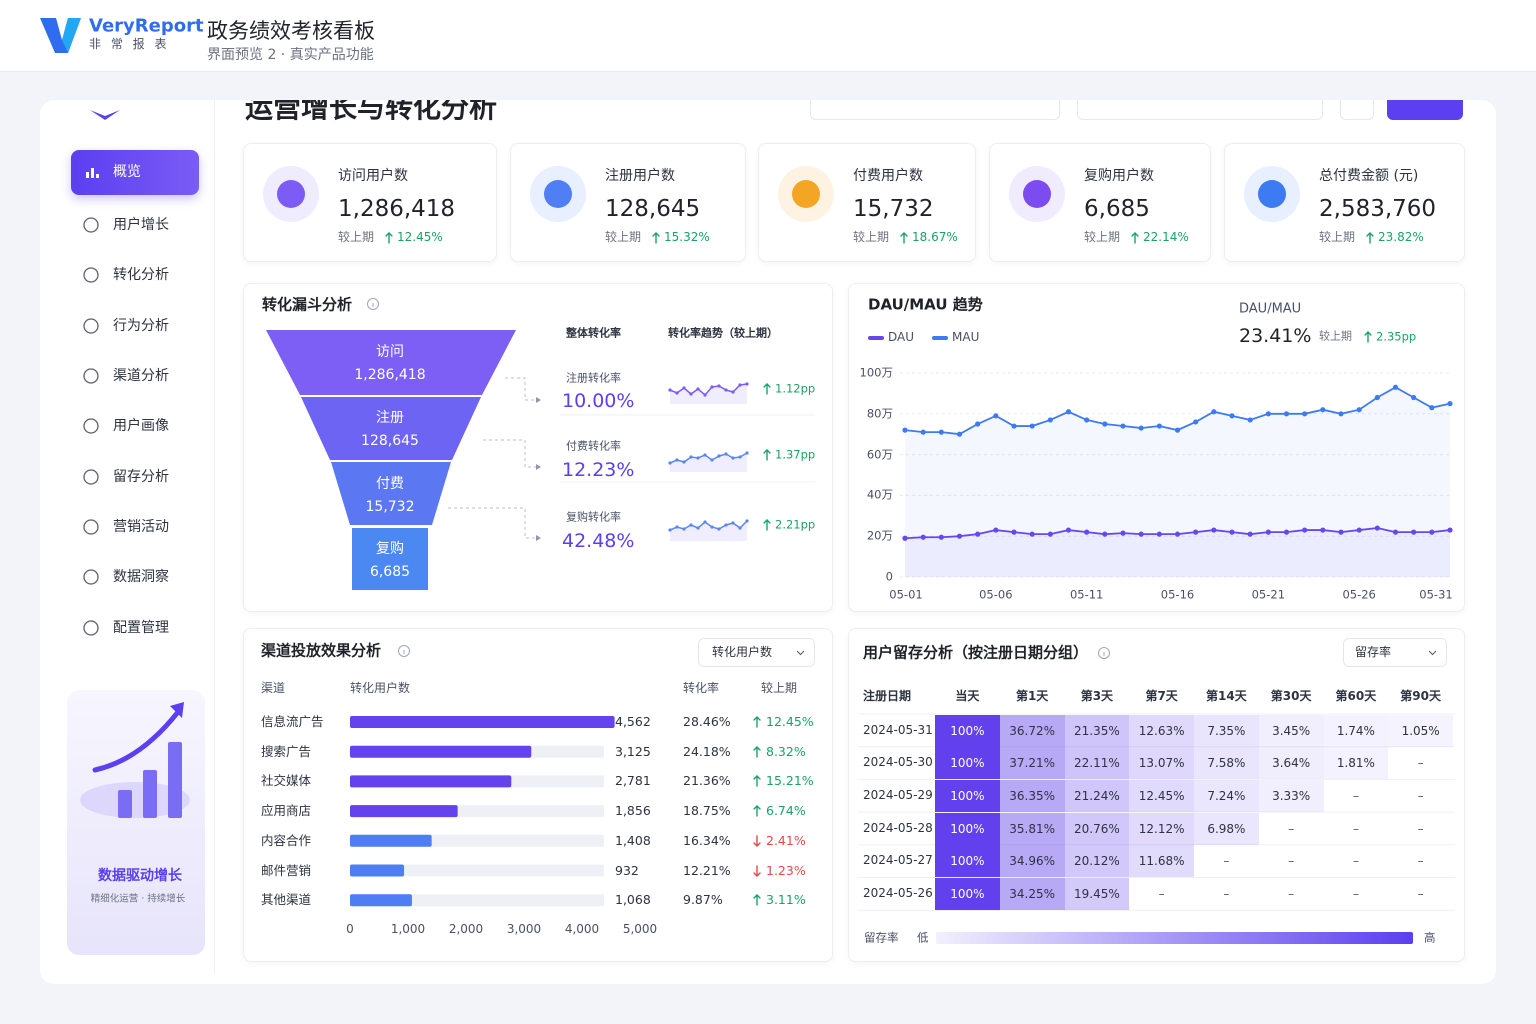  What do you see at coordinates (286, 751) in the screenshot?
I see `channel-name: 搜索广告` at bounding box center [286, 751].